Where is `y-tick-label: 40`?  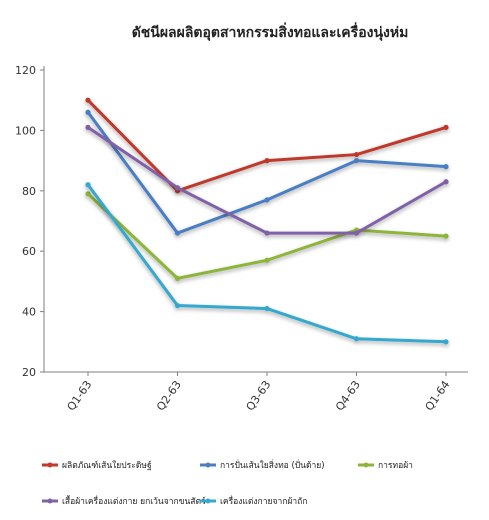 y-tick-label: 40 is located at coordinates (29, 312).